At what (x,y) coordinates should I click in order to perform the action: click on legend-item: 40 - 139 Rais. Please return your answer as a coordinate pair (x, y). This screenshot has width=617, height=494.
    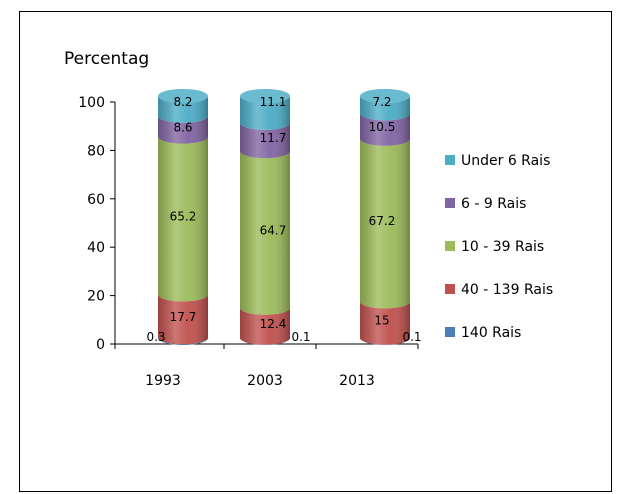
    Looking at the image, I should click on (499, 290).